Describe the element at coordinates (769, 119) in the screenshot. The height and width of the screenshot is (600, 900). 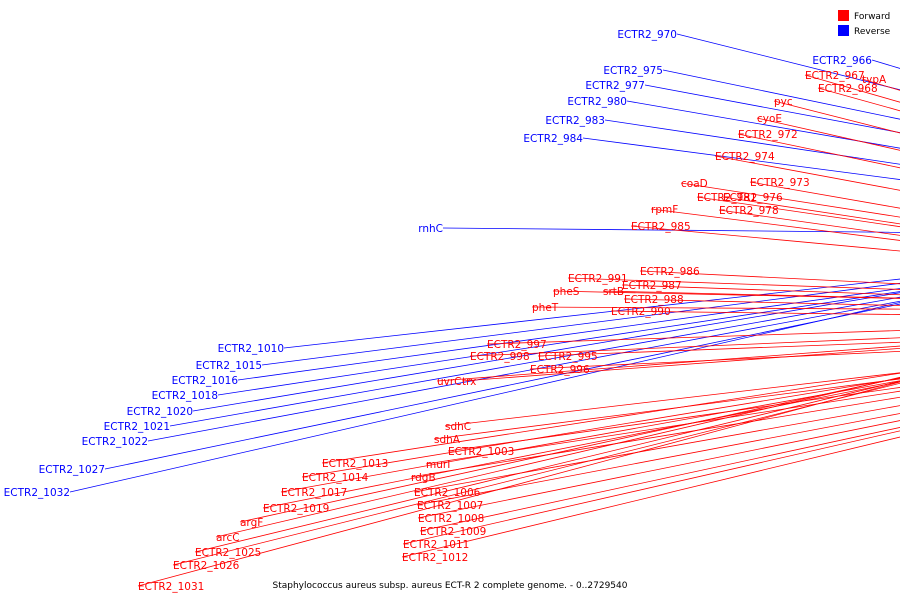
I see `forward-gene-label: cyoE` at that location.